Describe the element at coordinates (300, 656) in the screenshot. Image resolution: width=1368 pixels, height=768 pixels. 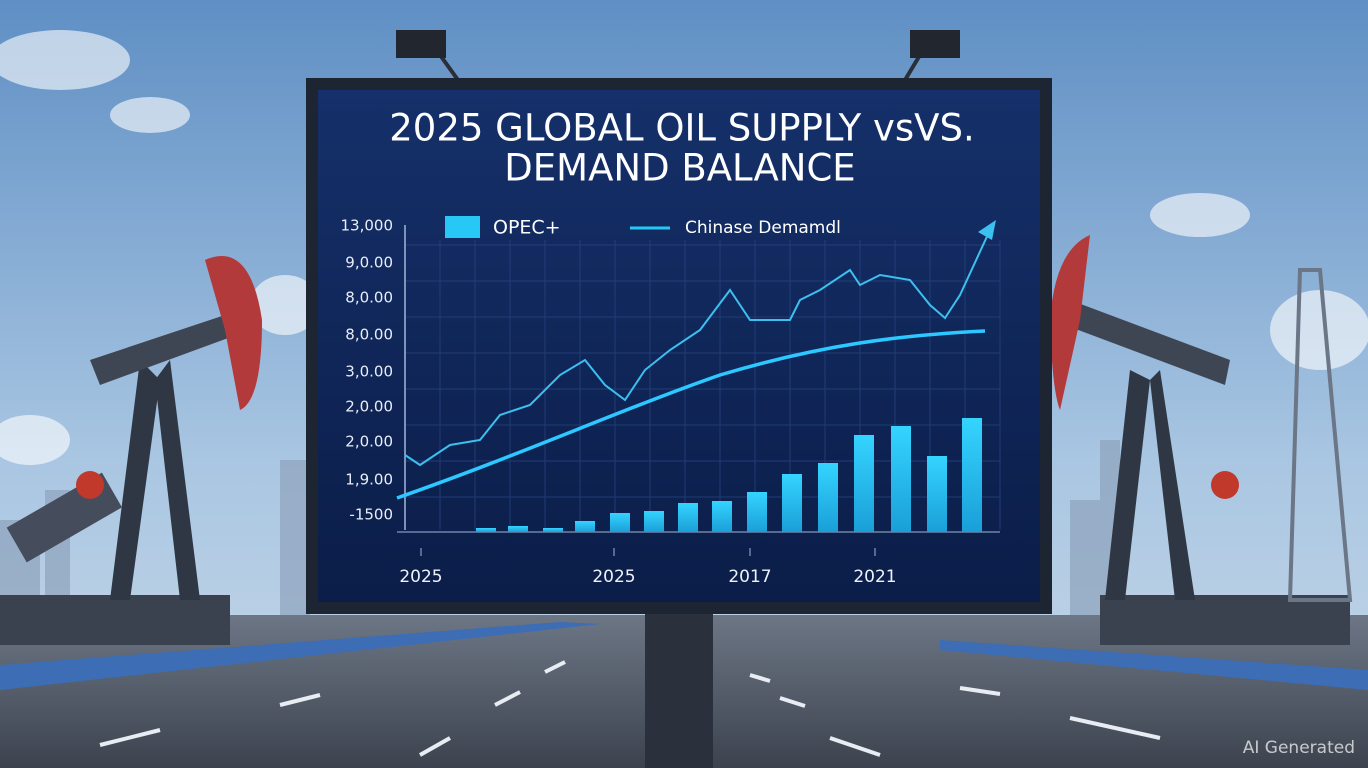
I see `curb-left` at that location.